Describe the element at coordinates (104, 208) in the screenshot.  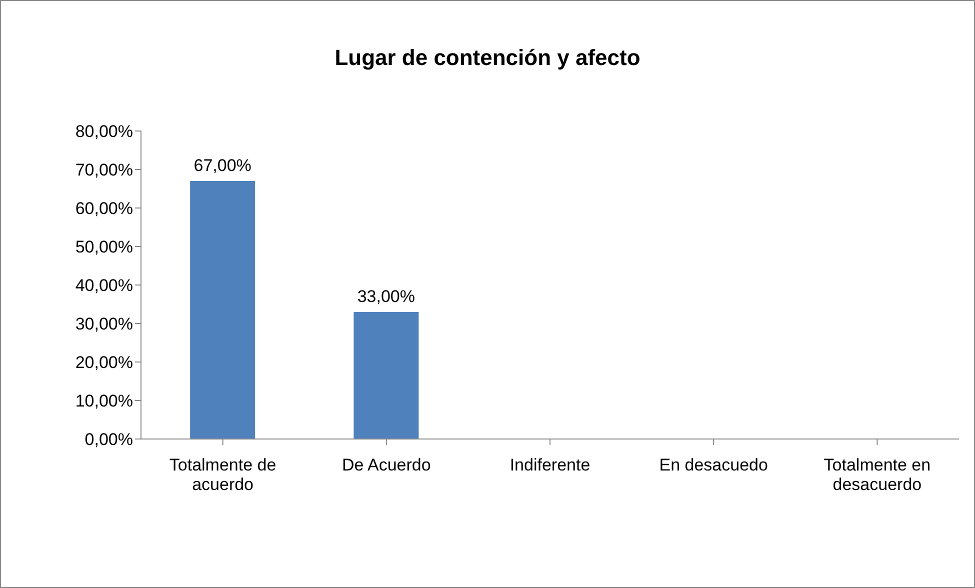
I see `y-tick-label: 60,00%` at that location.